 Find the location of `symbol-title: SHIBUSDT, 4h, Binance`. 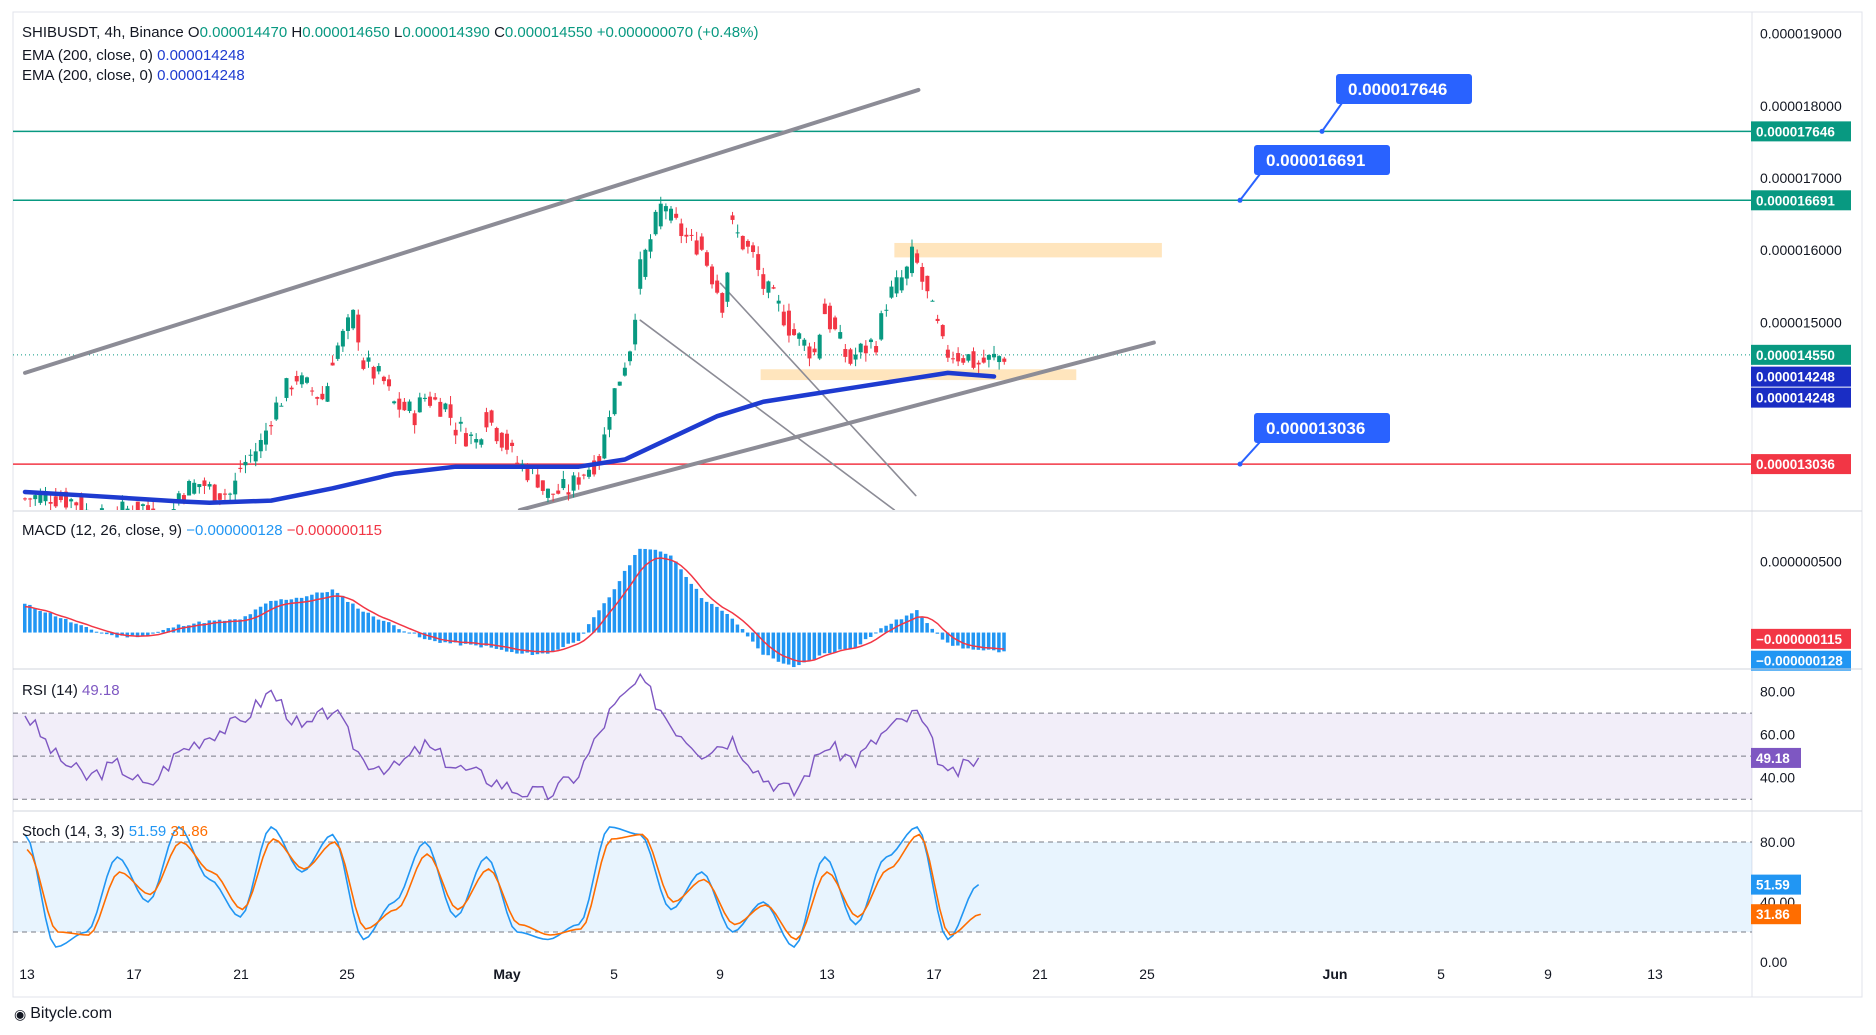

symbol-title: SHIBUSDT, 4h, Binance is located at coordinates (103, 32).